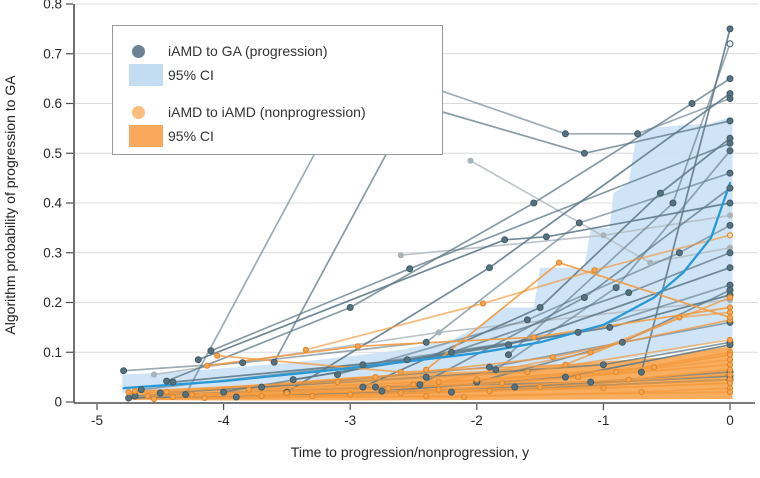  What do you see at coordinates (138, 112) in the screenshot?
I see `nonprogression-dot-swatch` at bounding box center [138, 112].